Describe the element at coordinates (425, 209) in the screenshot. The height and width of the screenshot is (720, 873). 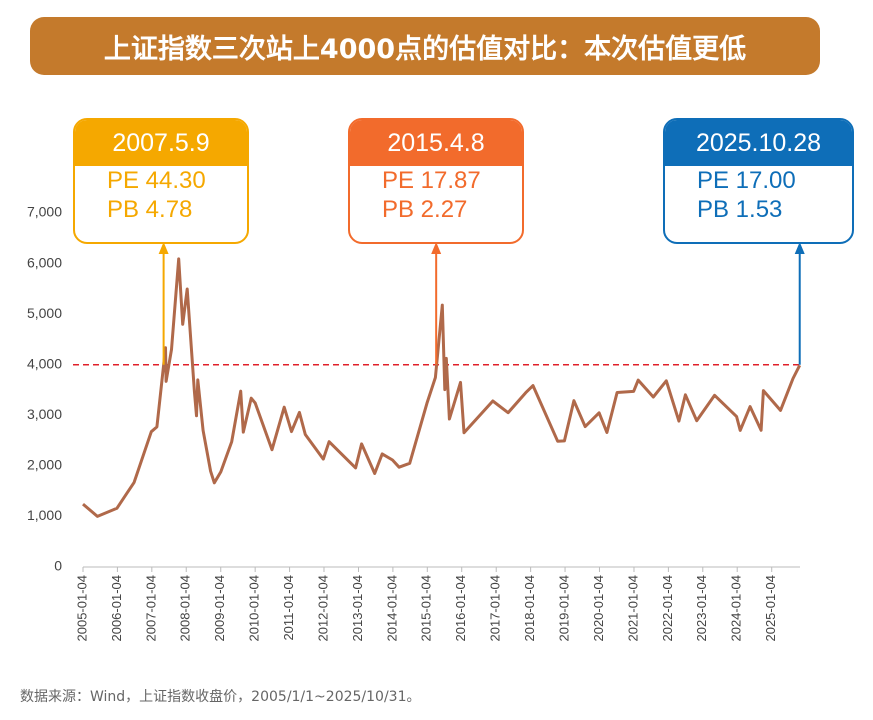
I see `annotation-pb: PB 2.27` at that location.